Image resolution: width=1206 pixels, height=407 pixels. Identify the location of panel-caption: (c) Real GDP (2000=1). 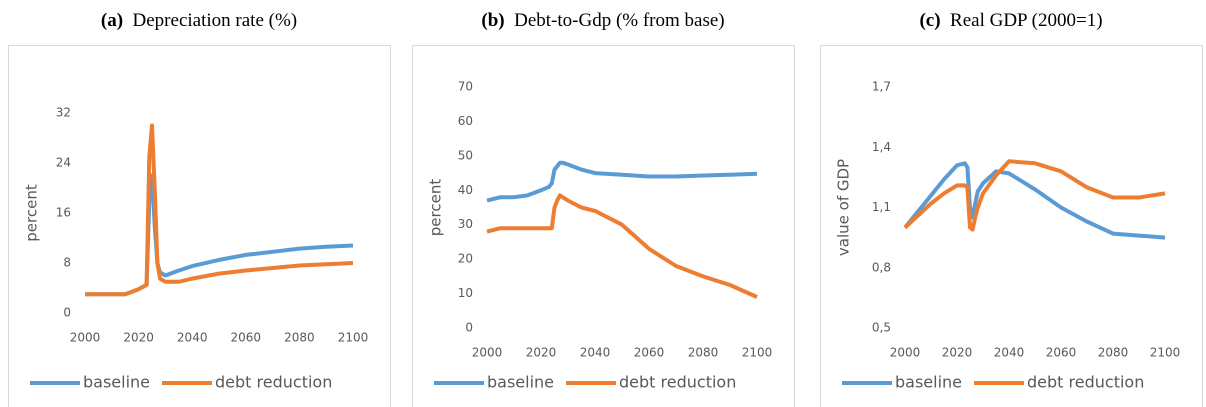
(1010, 20).